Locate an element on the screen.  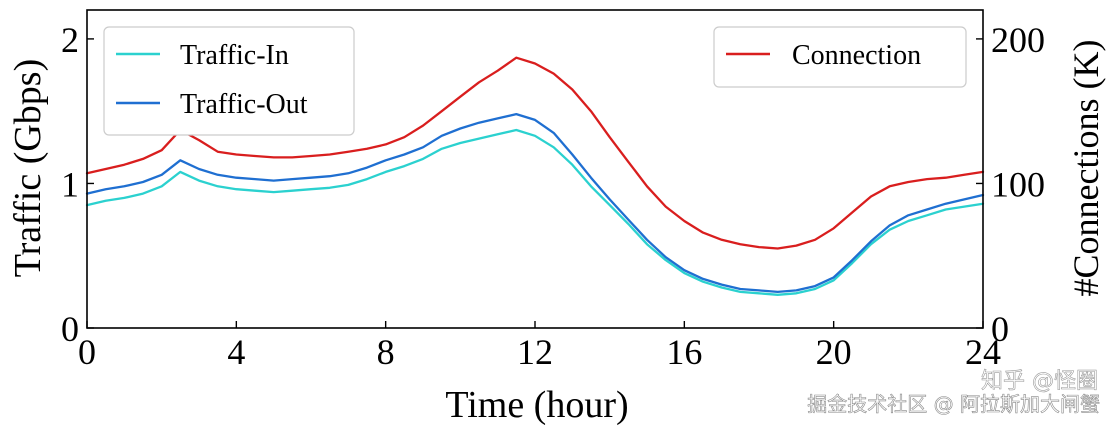
y-axis-label-right: #Connections (K) is located at coordinates (1086, 168).